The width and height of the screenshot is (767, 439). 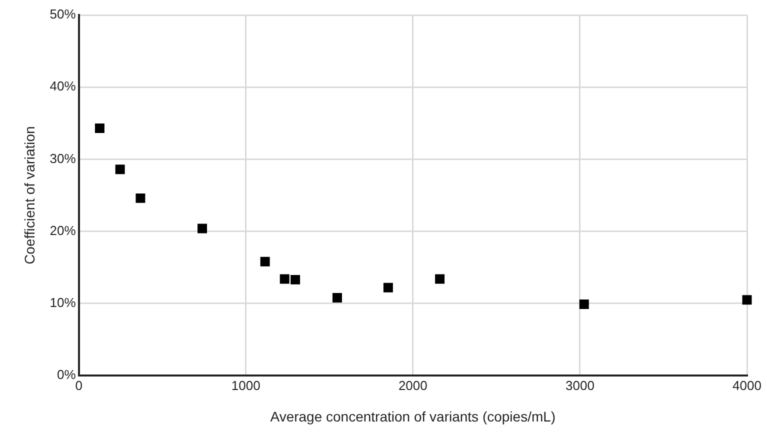 I want to click on x-tick-label: 1000, so click(x=245, y=385).